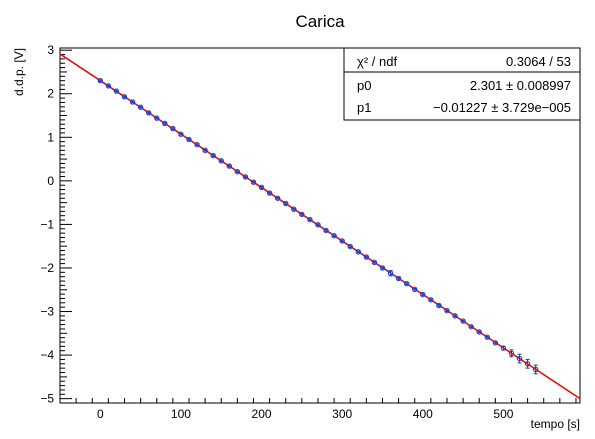 This screenshot has height=439, width=595. I want to click on y-tick-label: 3, so click(50, 50).